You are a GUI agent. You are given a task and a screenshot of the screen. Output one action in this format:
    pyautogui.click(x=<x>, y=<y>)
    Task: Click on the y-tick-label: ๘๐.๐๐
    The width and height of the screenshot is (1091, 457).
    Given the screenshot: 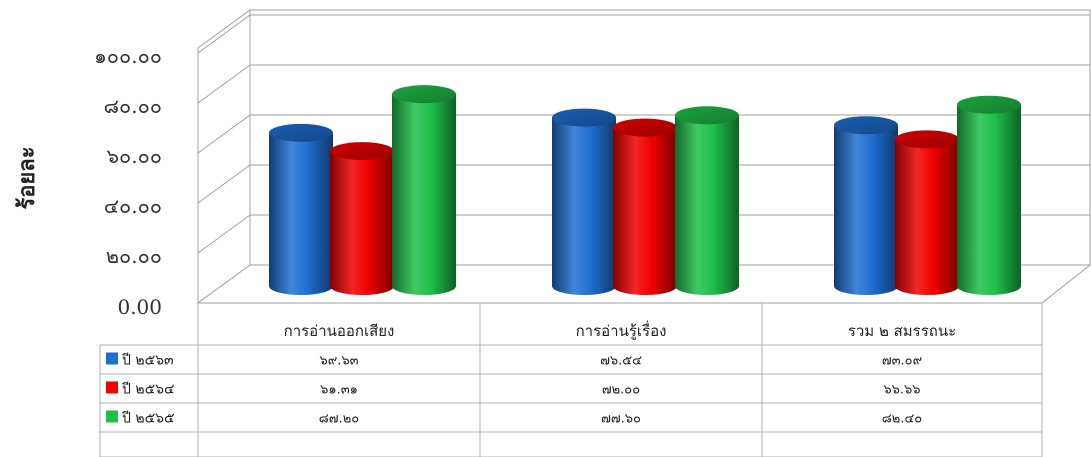 What is the action you would take?
    pyautogui.click(x=133, y=106)
    